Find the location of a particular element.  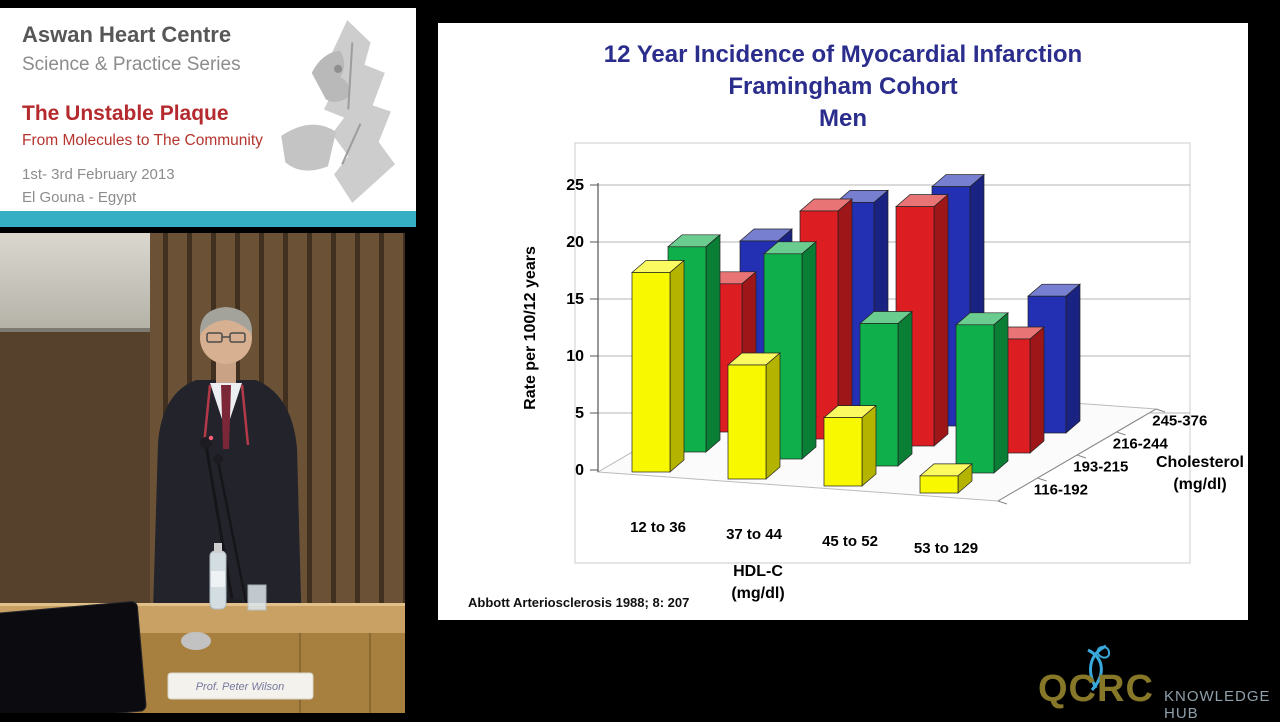

org-name: Aswan Heart Centre is located at coordinates (127, 34).